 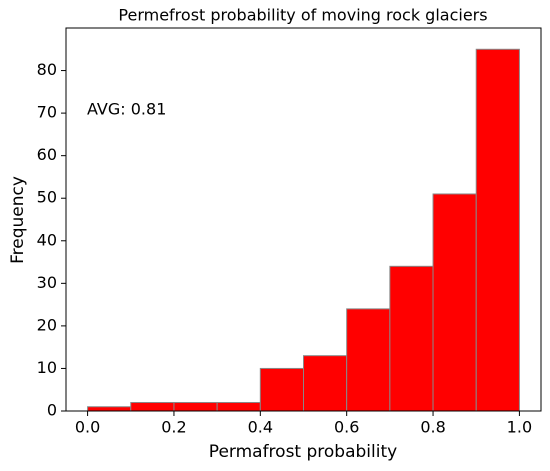 I want to click on x-tick-label: 0.6, so click(x=346, y=427).